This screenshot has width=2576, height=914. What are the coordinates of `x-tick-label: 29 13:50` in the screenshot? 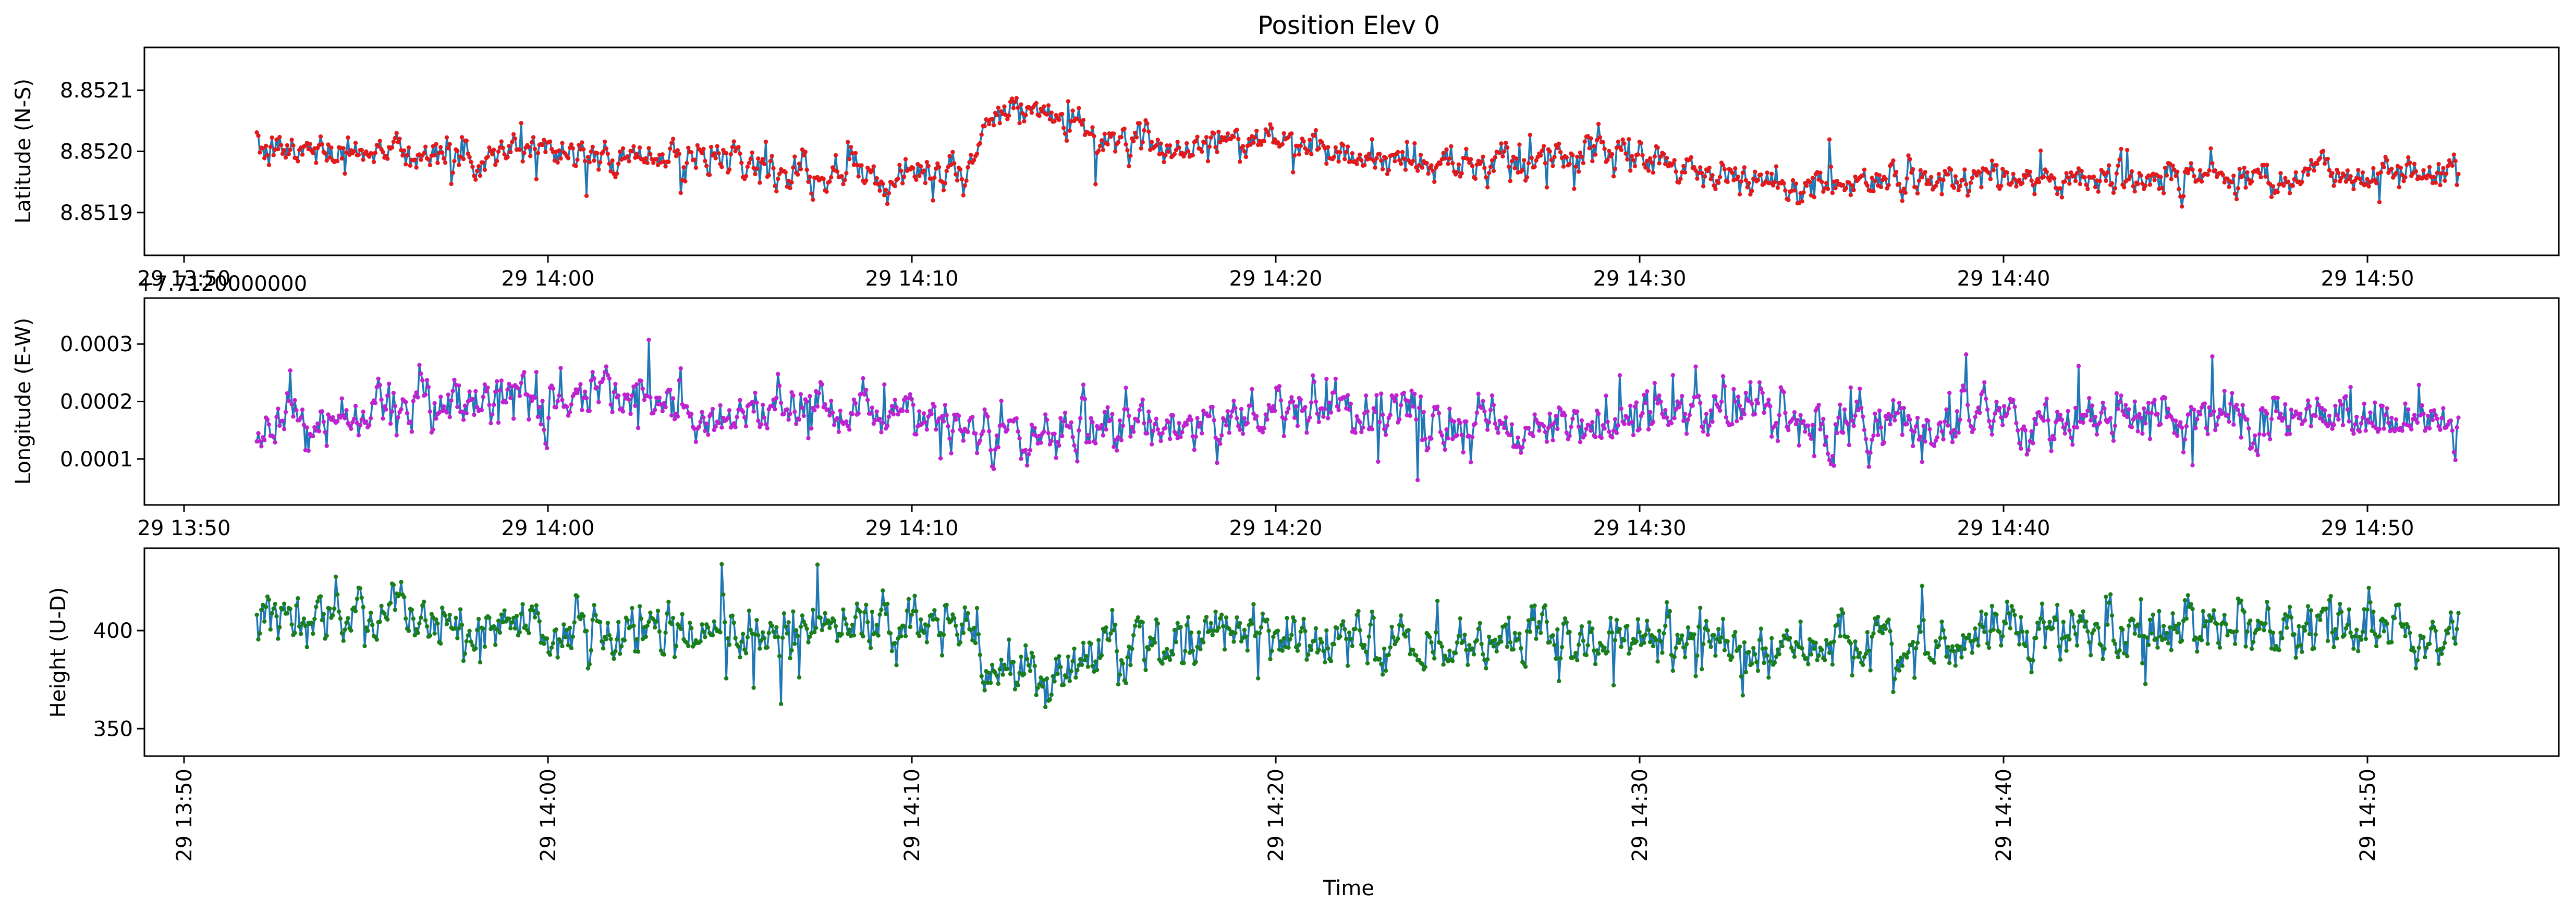 It's located at (184, 279).